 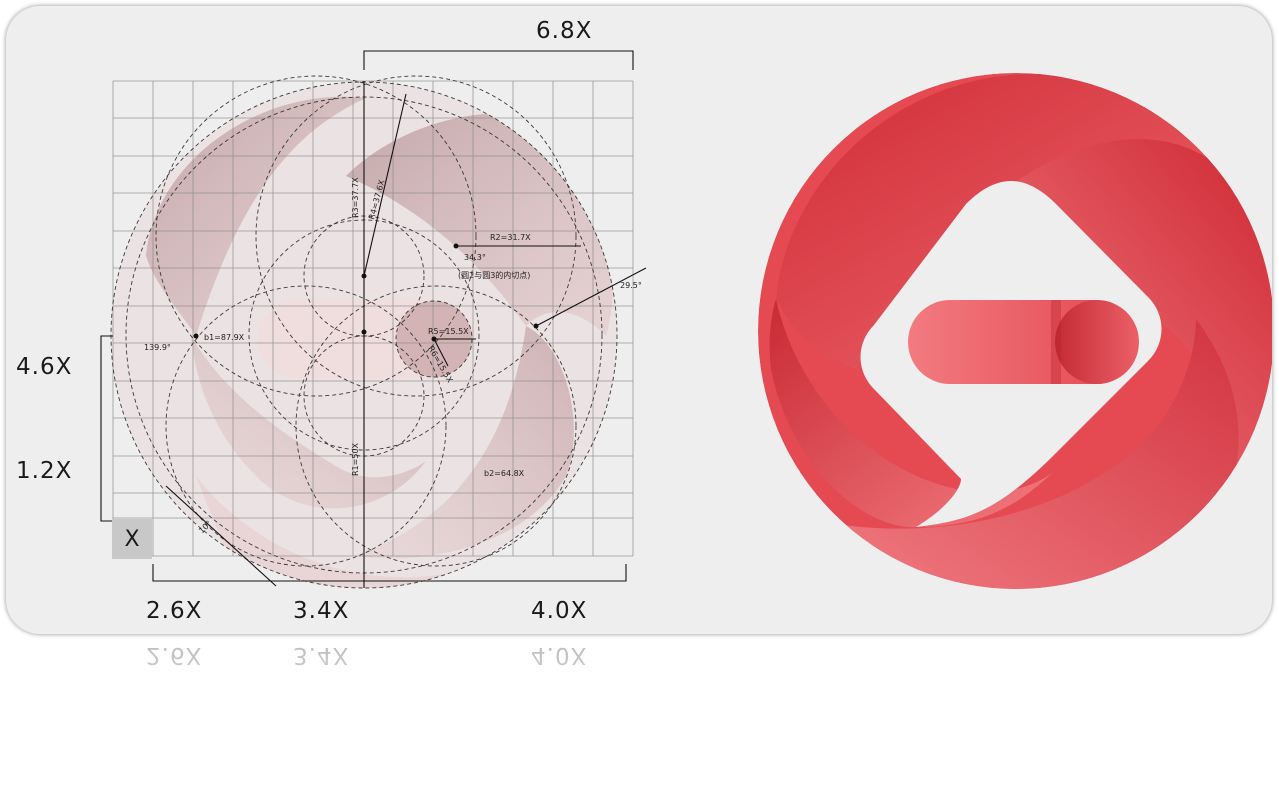 What do you see at coordinates (366, 292) in the screenshot?
I see `center-dots` at bounding box center [366, 292].